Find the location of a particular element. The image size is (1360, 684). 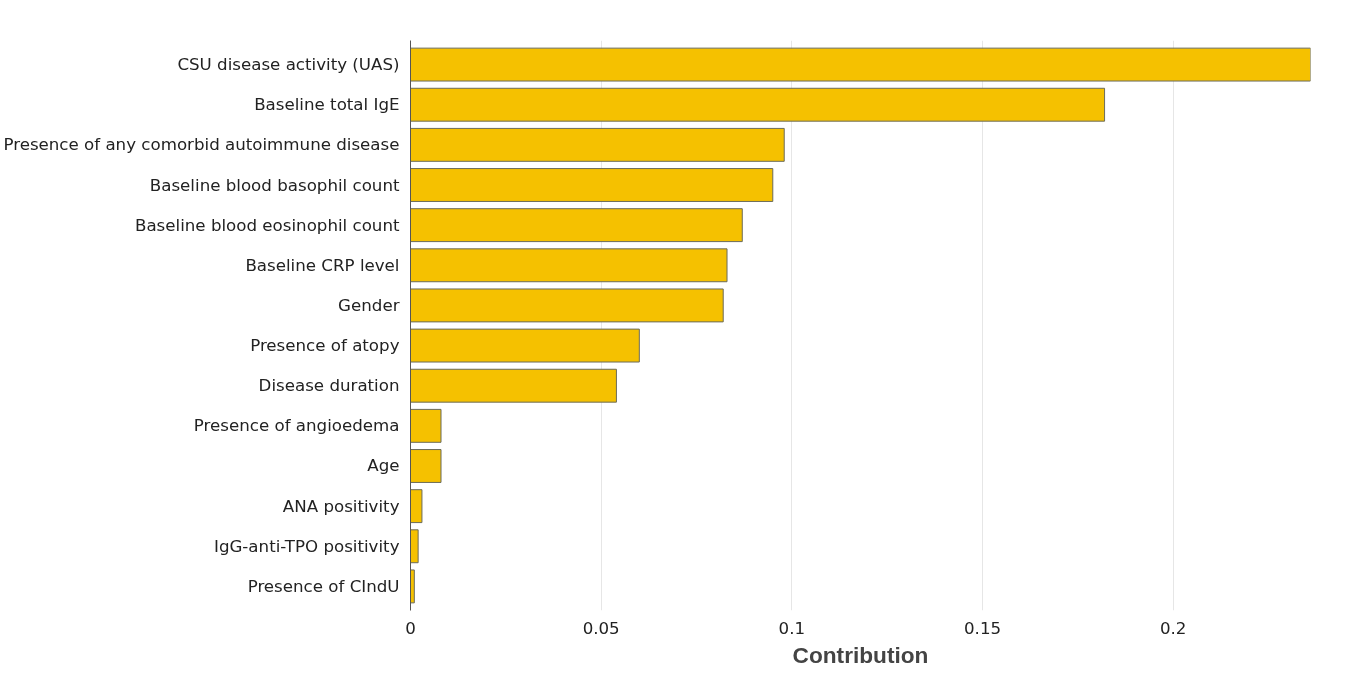

x-tick-label: 0.05 is located at coordinates (601, 628).